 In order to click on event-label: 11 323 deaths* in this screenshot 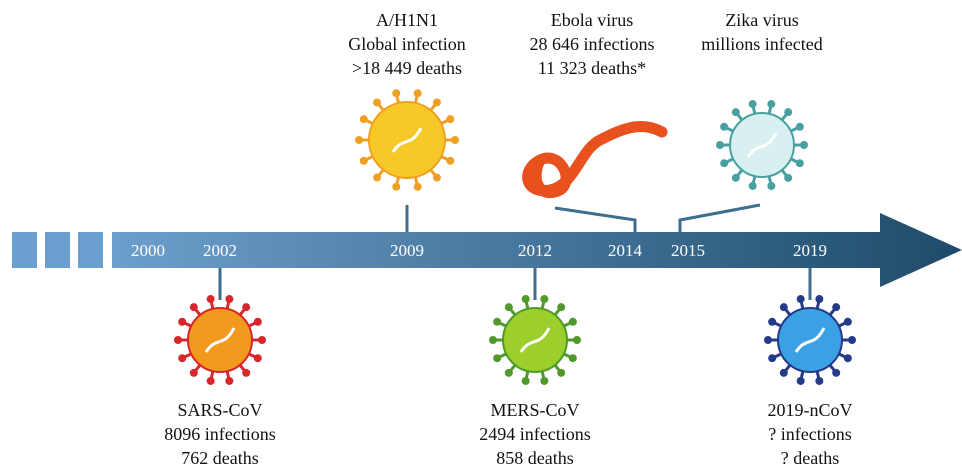, I will do `click(592, 68)`.